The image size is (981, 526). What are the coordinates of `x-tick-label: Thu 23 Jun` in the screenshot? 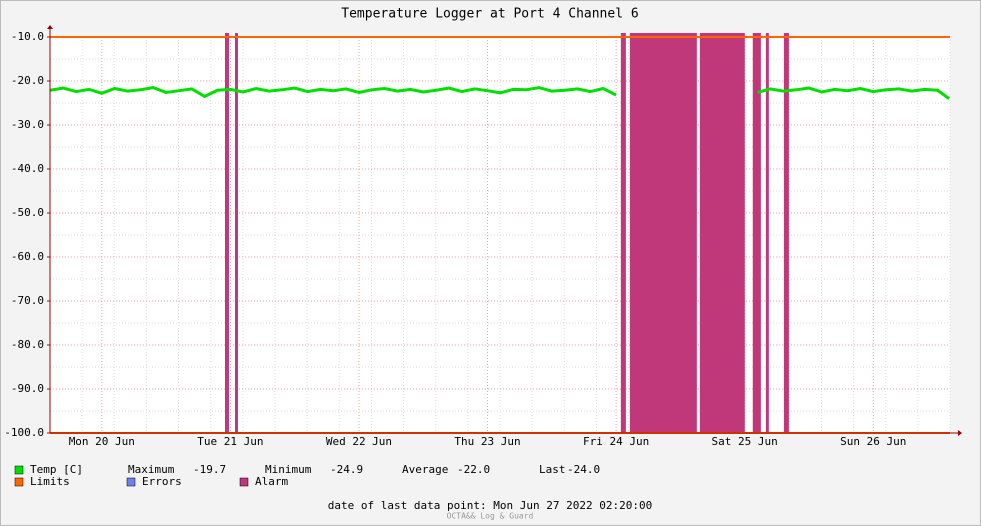 It's located at (487, 441).